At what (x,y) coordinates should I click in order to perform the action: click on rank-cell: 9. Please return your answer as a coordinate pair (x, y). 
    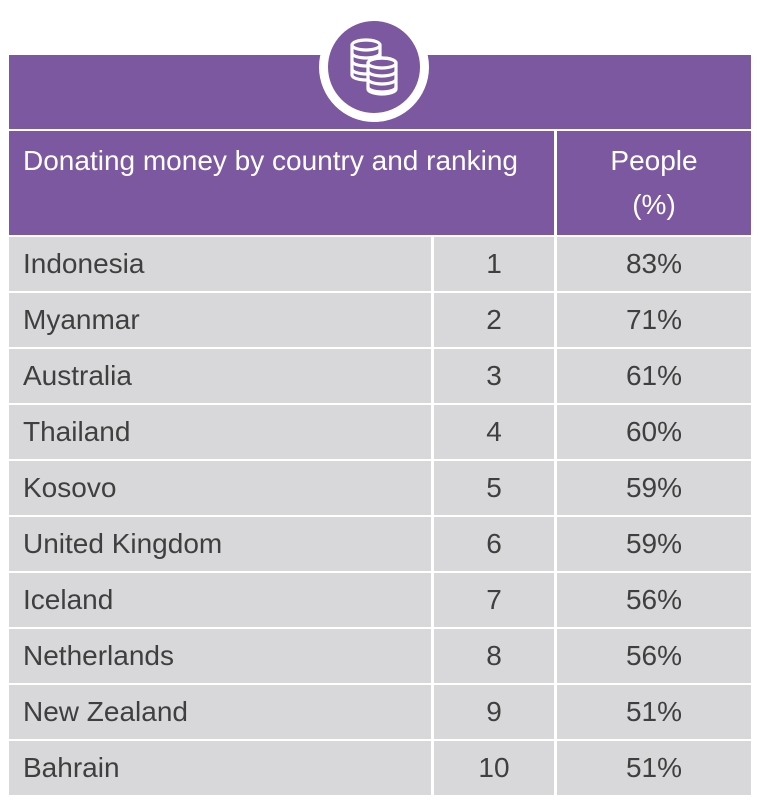
    Looking at the image, I should click on (494, 712).